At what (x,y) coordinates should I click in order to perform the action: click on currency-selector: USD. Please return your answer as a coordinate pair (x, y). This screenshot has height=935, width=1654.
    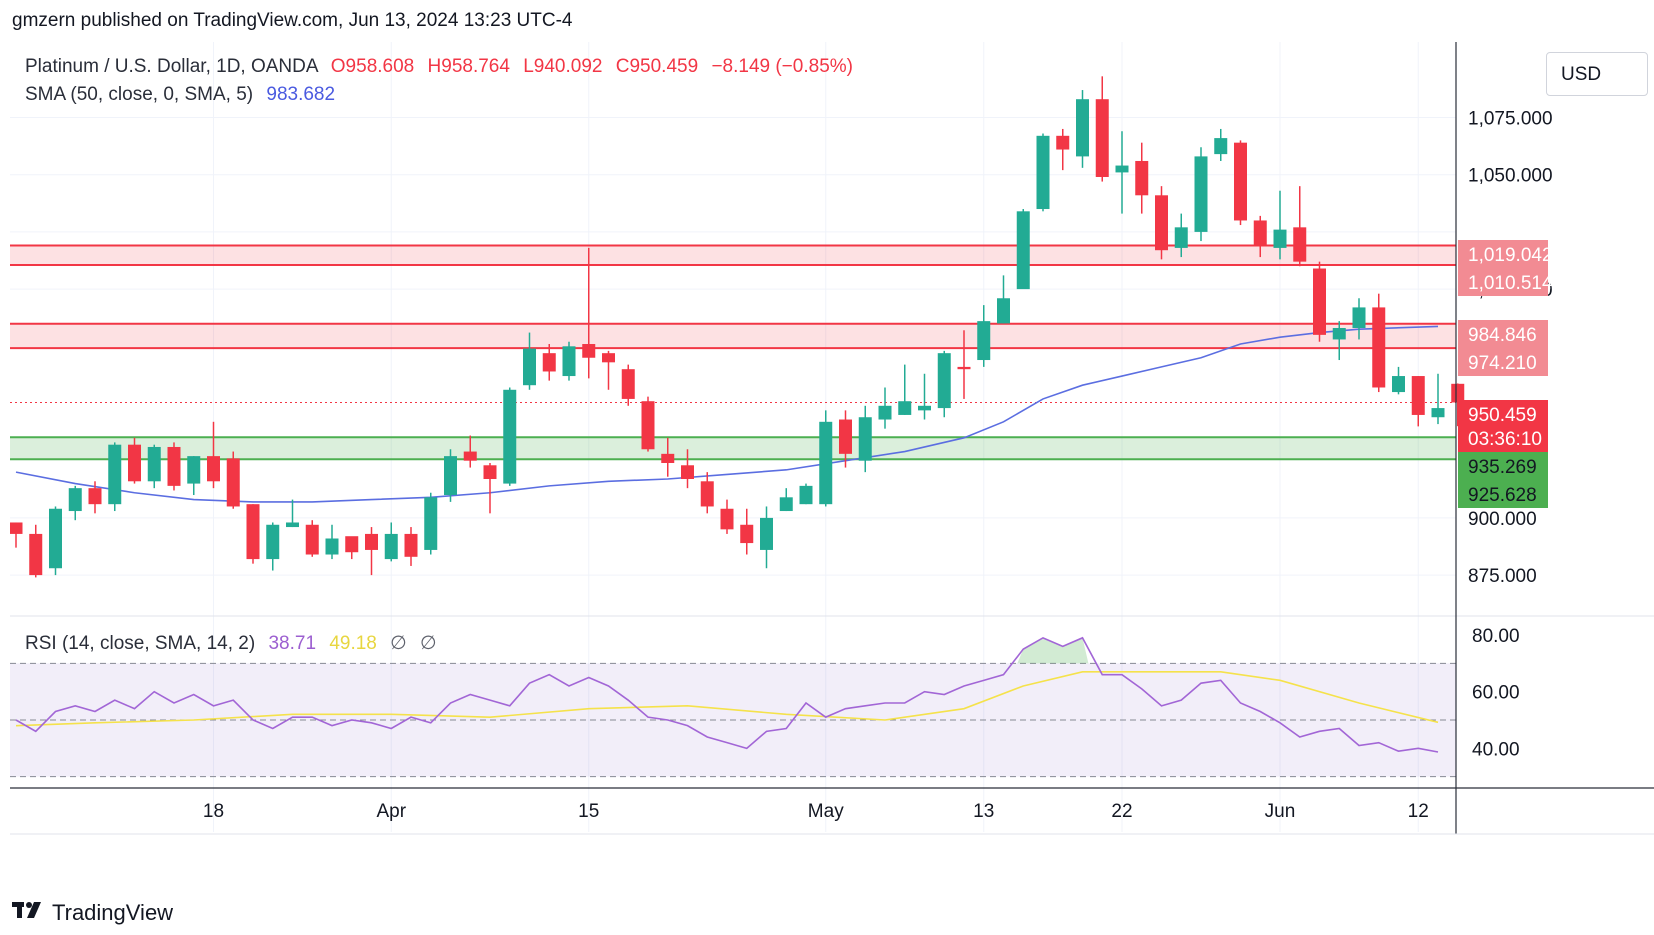
    Looking at the image, I should click on (1597, 74).